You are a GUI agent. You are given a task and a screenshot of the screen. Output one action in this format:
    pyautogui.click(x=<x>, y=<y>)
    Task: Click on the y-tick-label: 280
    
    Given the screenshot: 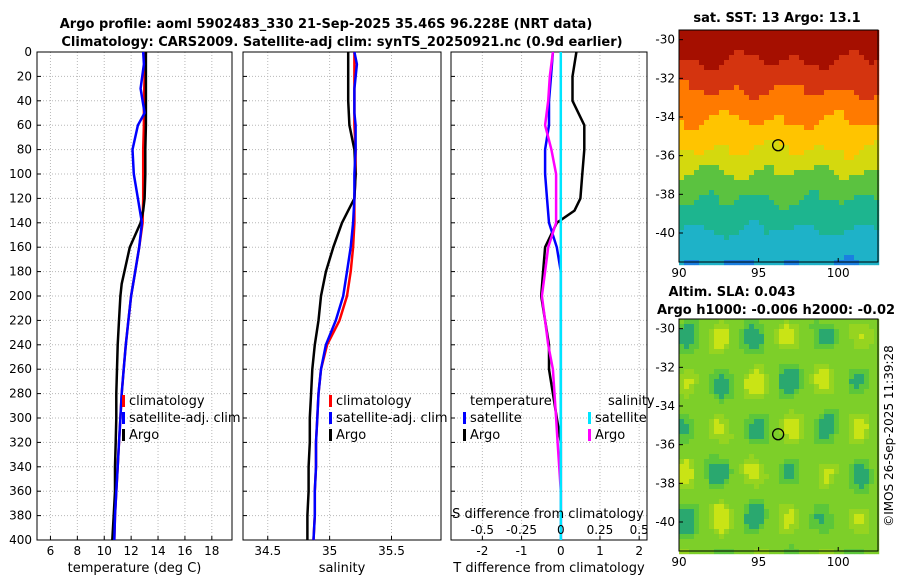 What is the action you would take?
    pyautogui.click(x=20, y=394)
    